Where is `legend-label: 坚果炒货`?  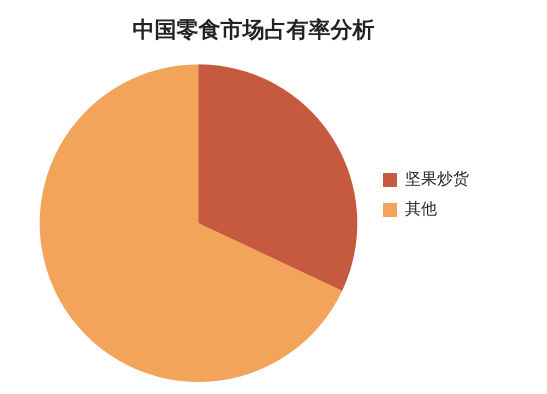 legend-label: 坚果炒货 is located at coordinates (437, 178).